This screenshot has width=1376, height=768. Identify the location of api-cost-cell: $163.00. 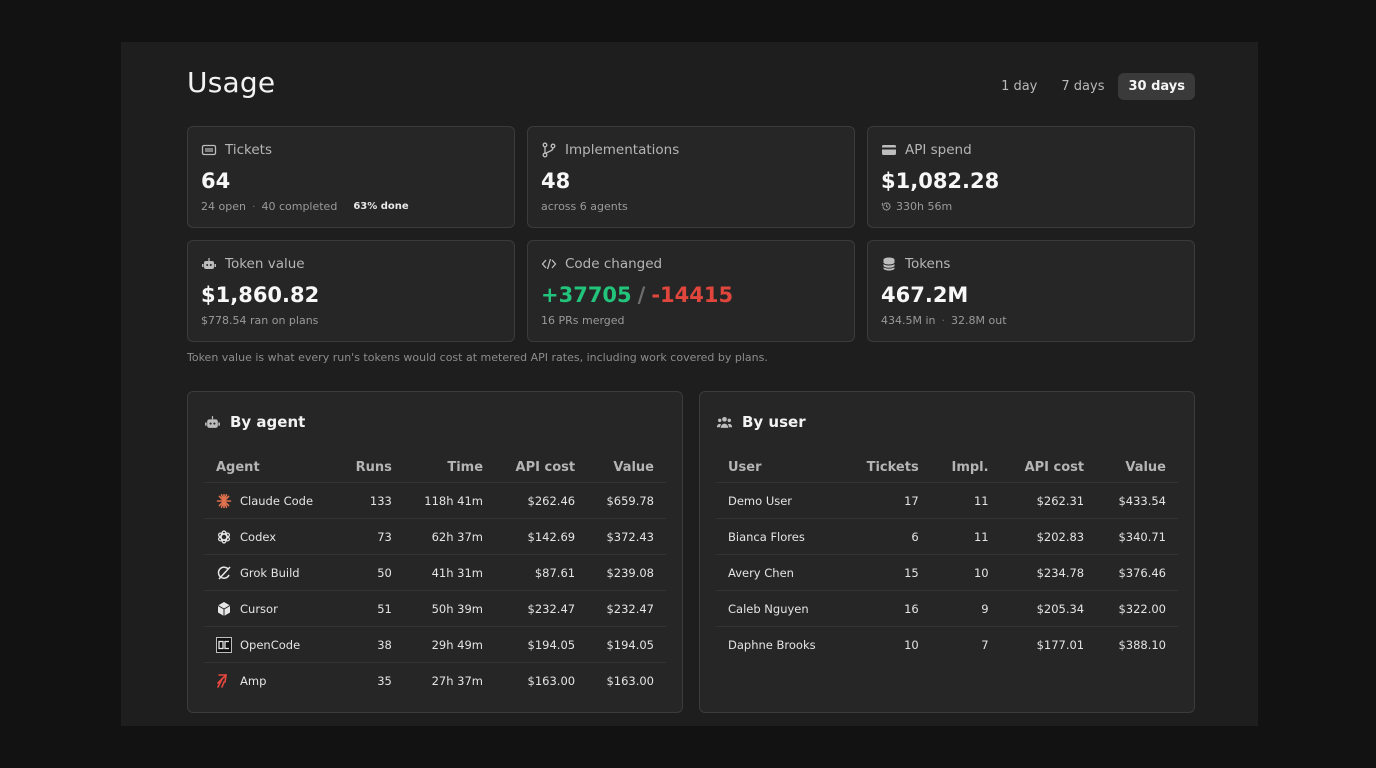
(551, 680).